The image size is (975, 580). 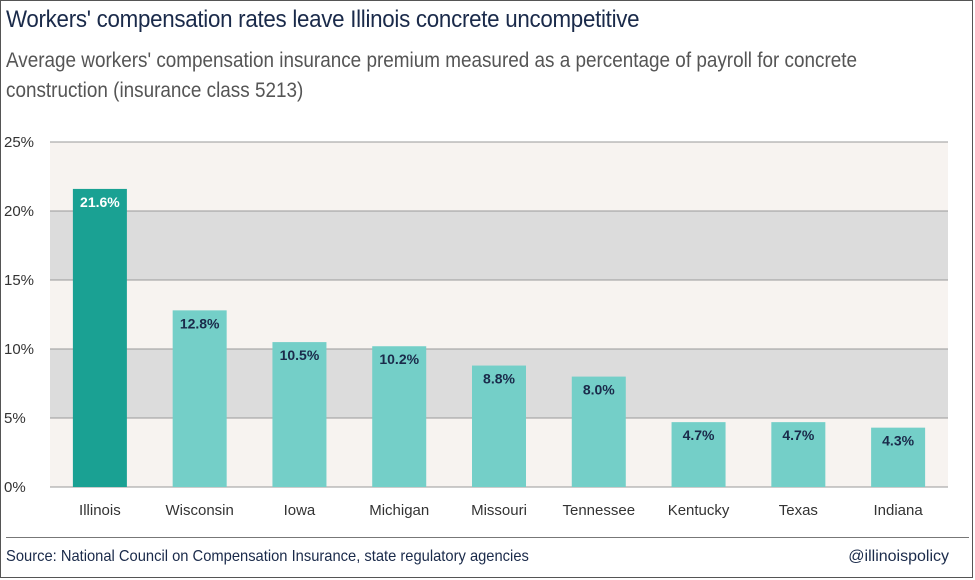 What do you see at coordinates (15, 487) in the screenshot?
I see `y-tick-label: 0%` at bounding box center [15, 487].